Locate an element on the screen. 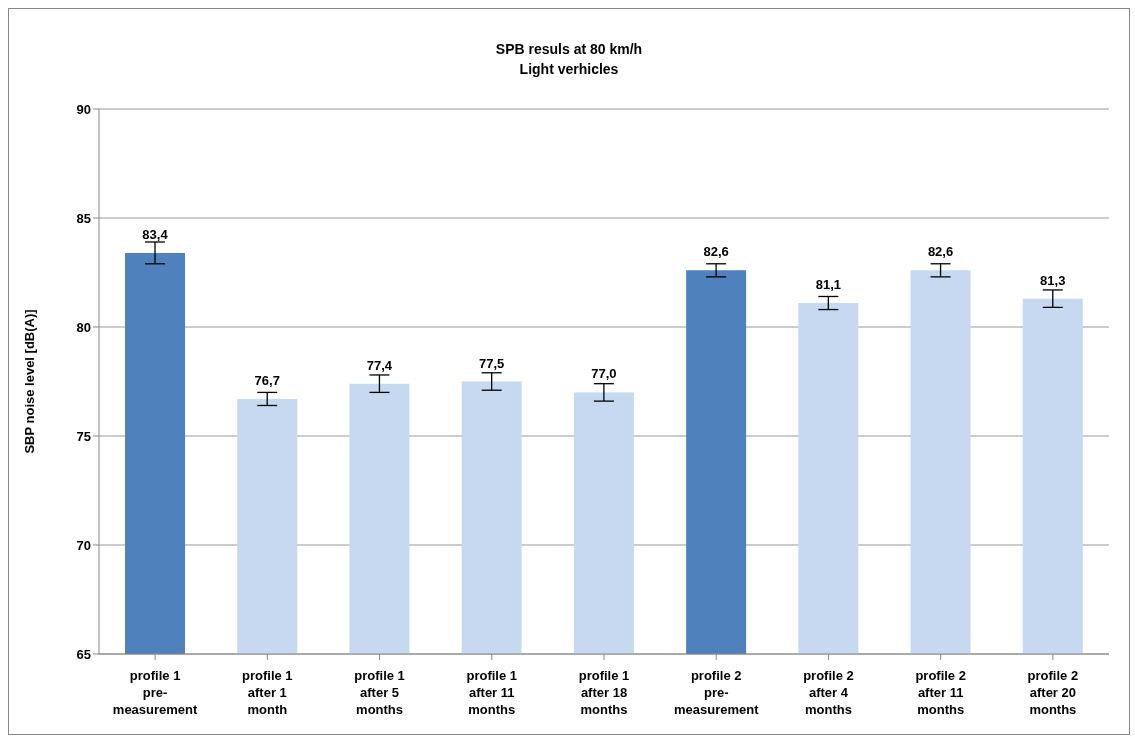  x-tick-label: profile 2 after 20 months is located at coordinates (1053, 692).